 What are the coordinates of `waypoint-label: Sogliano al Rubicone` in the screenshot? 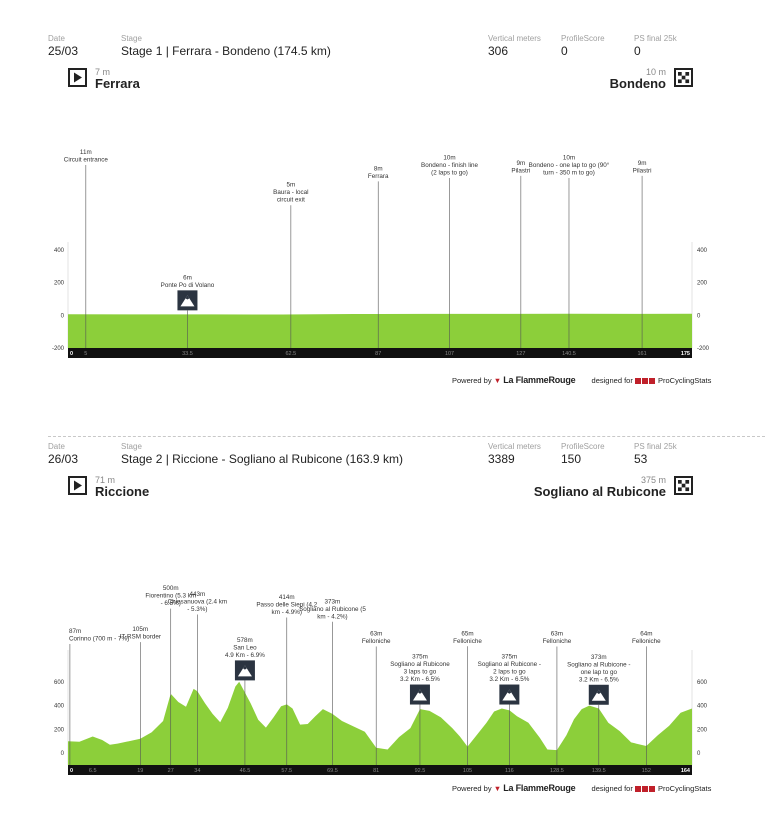 It's located at (420, 664).